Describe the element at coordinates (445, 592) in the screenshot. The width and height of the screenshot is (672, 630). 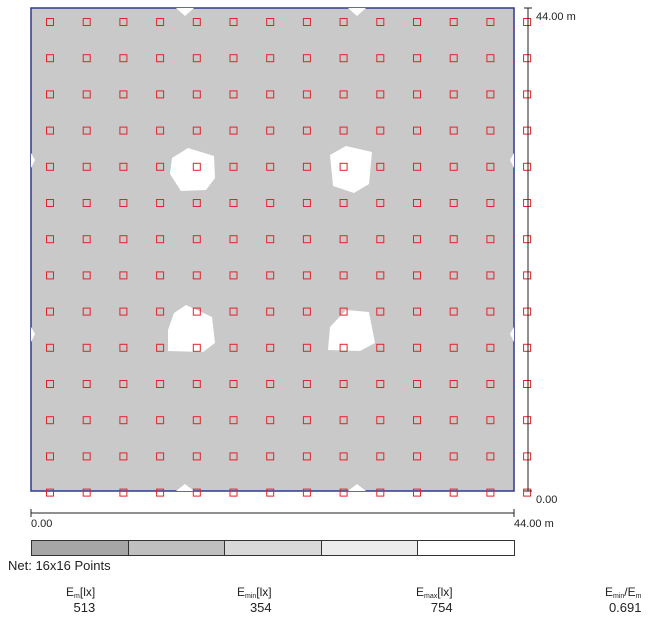
I see `stat-emax-unit: [lx]` at that location.